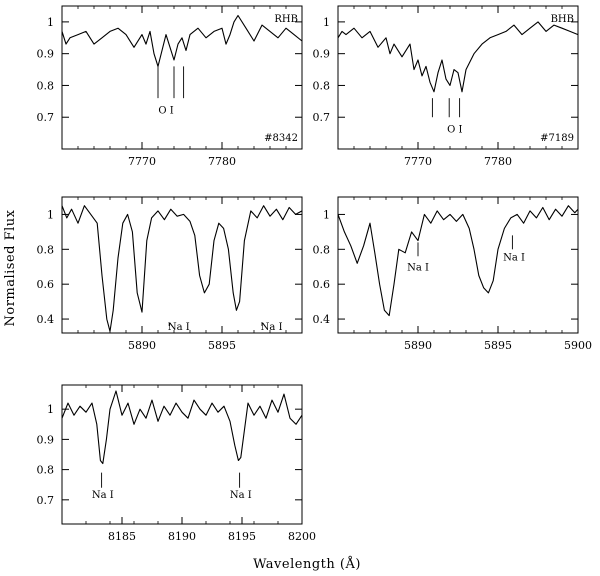 This screenshot has width=600, height=576. Describe the element at coordinates (182, 536) in the screenshot. I see `x-tick-label: 8190` at that location.